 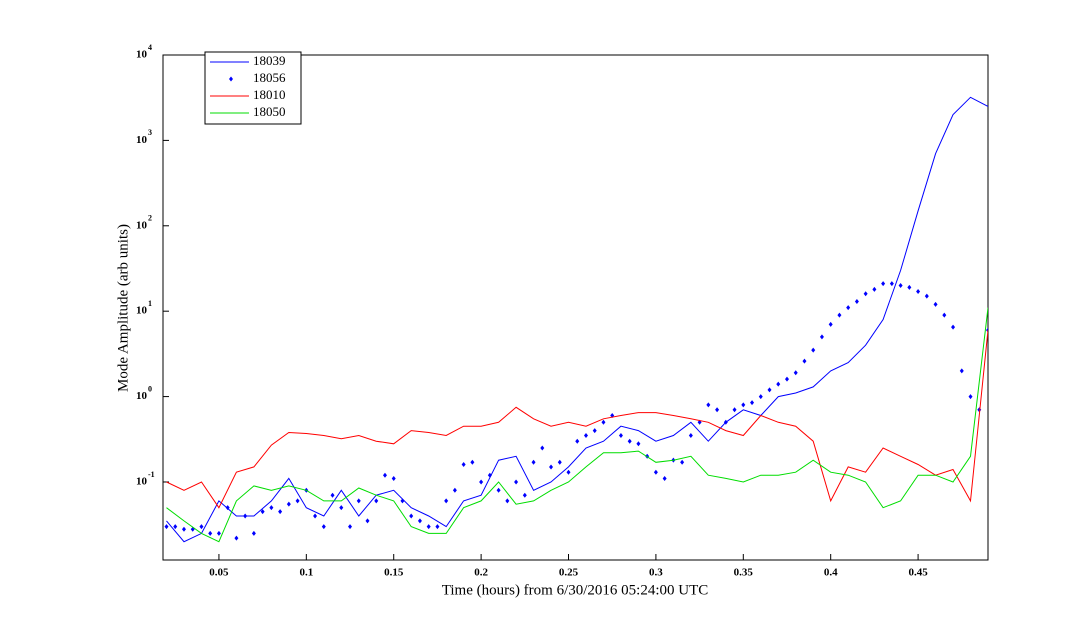 I want to click on y-tick-exponent: 0, so click(x=150, y=388).